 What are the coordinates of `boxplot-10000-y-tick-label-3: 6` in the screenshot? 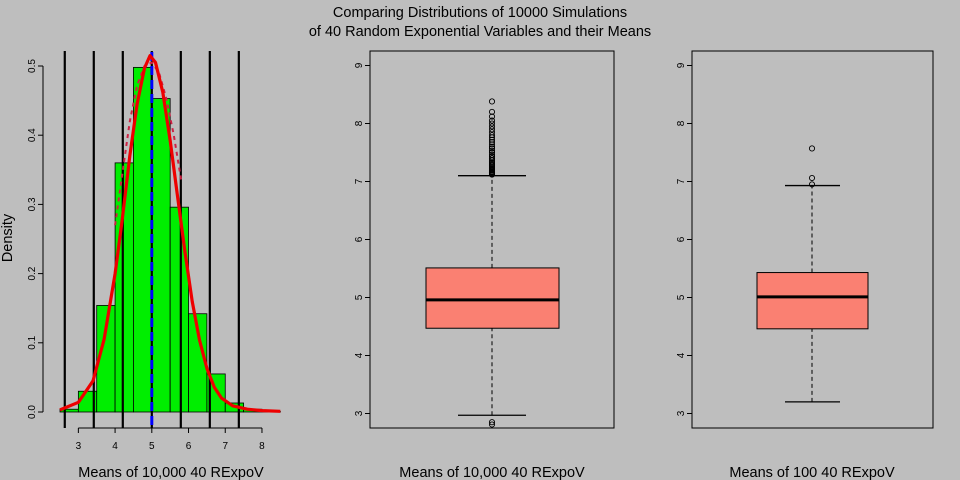 It's located at (359, 239).